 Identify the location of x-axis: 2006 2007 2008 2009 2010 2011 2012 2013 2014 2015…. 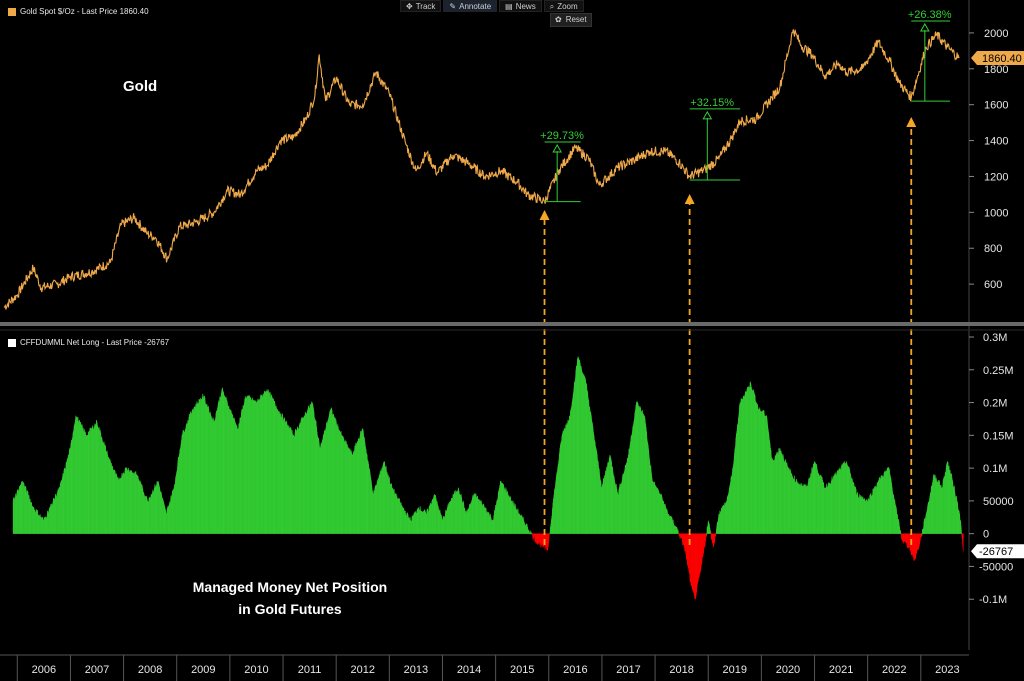
(484, 667).